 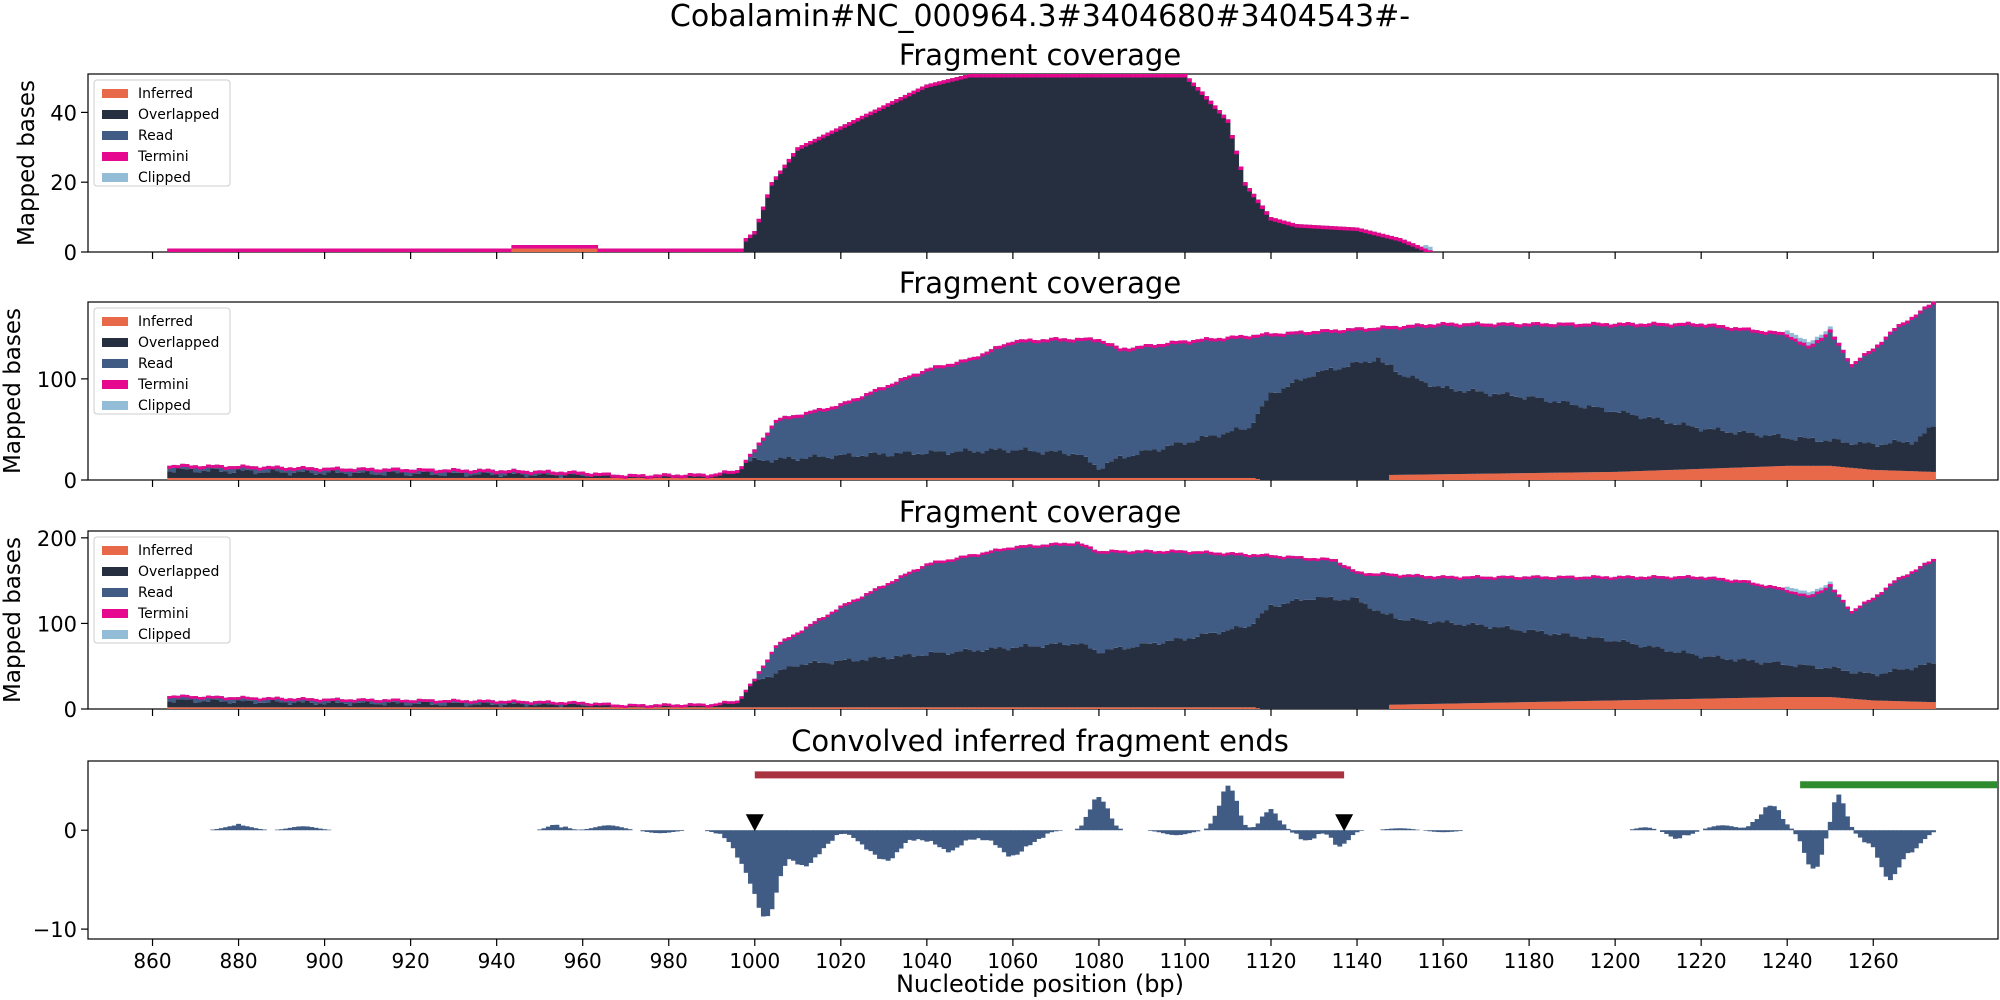 What do you see at coordinates (1040, 17) in the screenshot?
I see `figure-suptitle: Cobalamin#NC_000964.3#3404680#3404543#-` at bounding box center [1040, 17].